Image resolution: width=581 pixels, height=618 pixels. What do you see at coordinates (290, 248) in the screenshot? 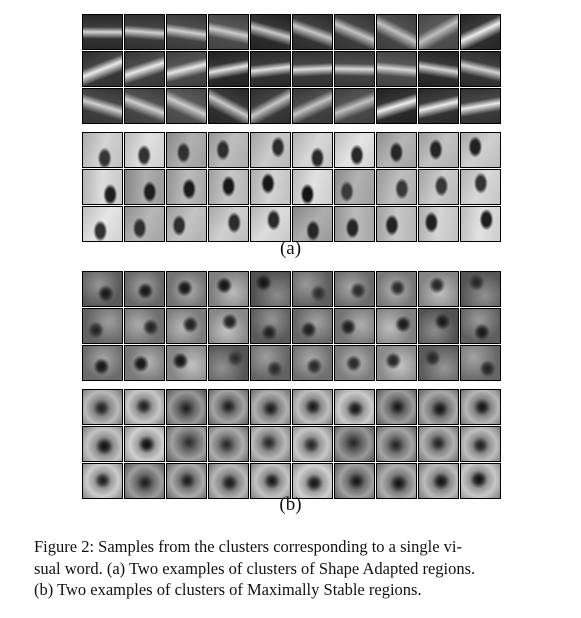
I see `panel-a-label: (a)` at bounding box center [290, 248].